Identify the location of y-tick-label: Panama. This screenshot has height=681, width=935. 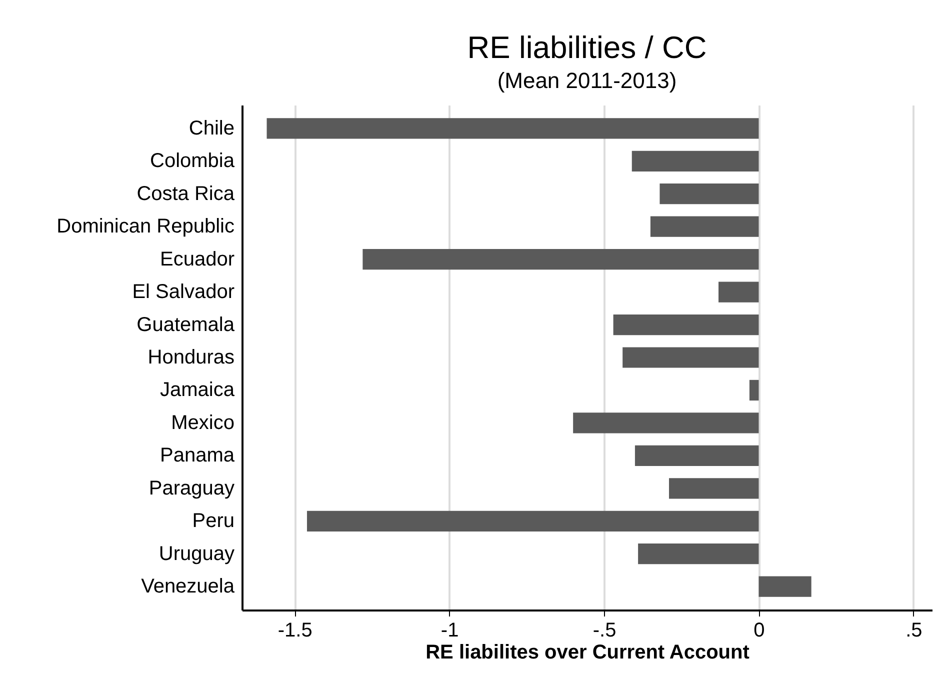
(198, 455).